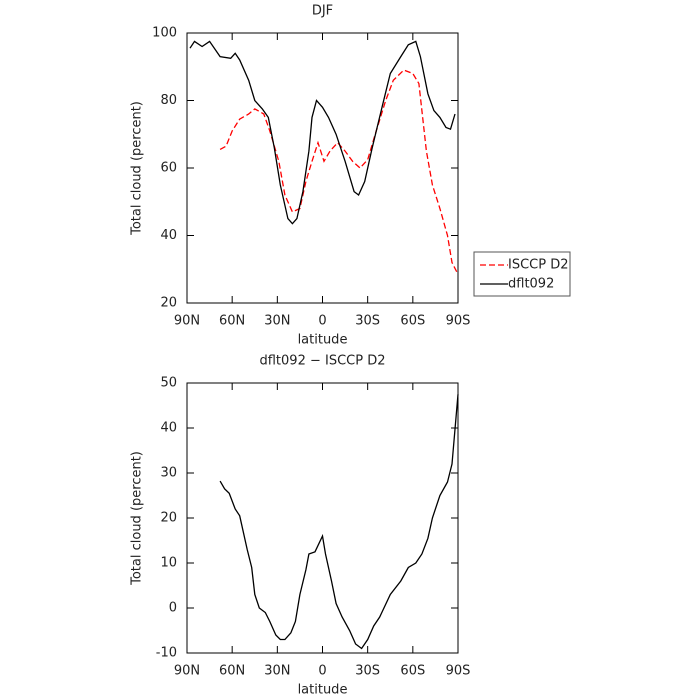 The image size is (700, 700). What do you see at coordinates (531, 284) in the screenshot?
I see `legend-label: dflt092` at bounding box center [531, 284].